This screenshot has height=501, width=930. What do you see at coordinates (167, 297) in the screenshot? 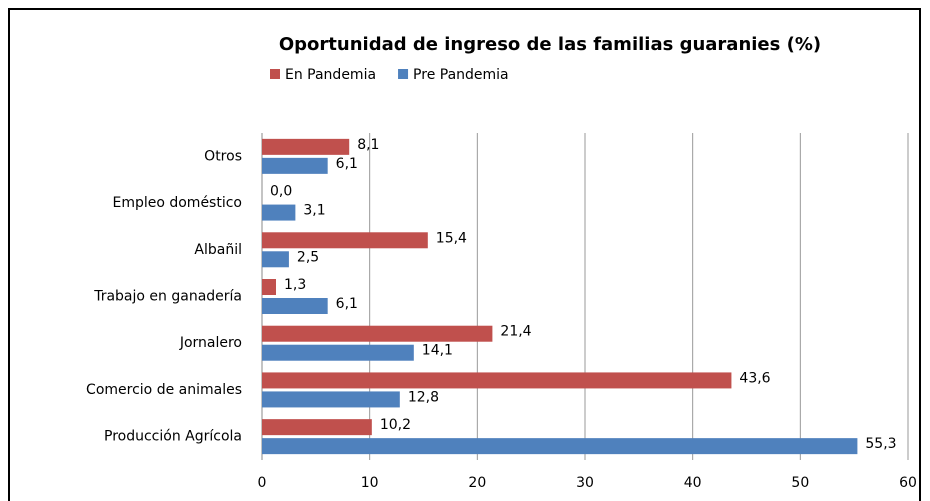
I see `y-tick-label: Trabajo en ganadería` at bounding box center [167, 297].